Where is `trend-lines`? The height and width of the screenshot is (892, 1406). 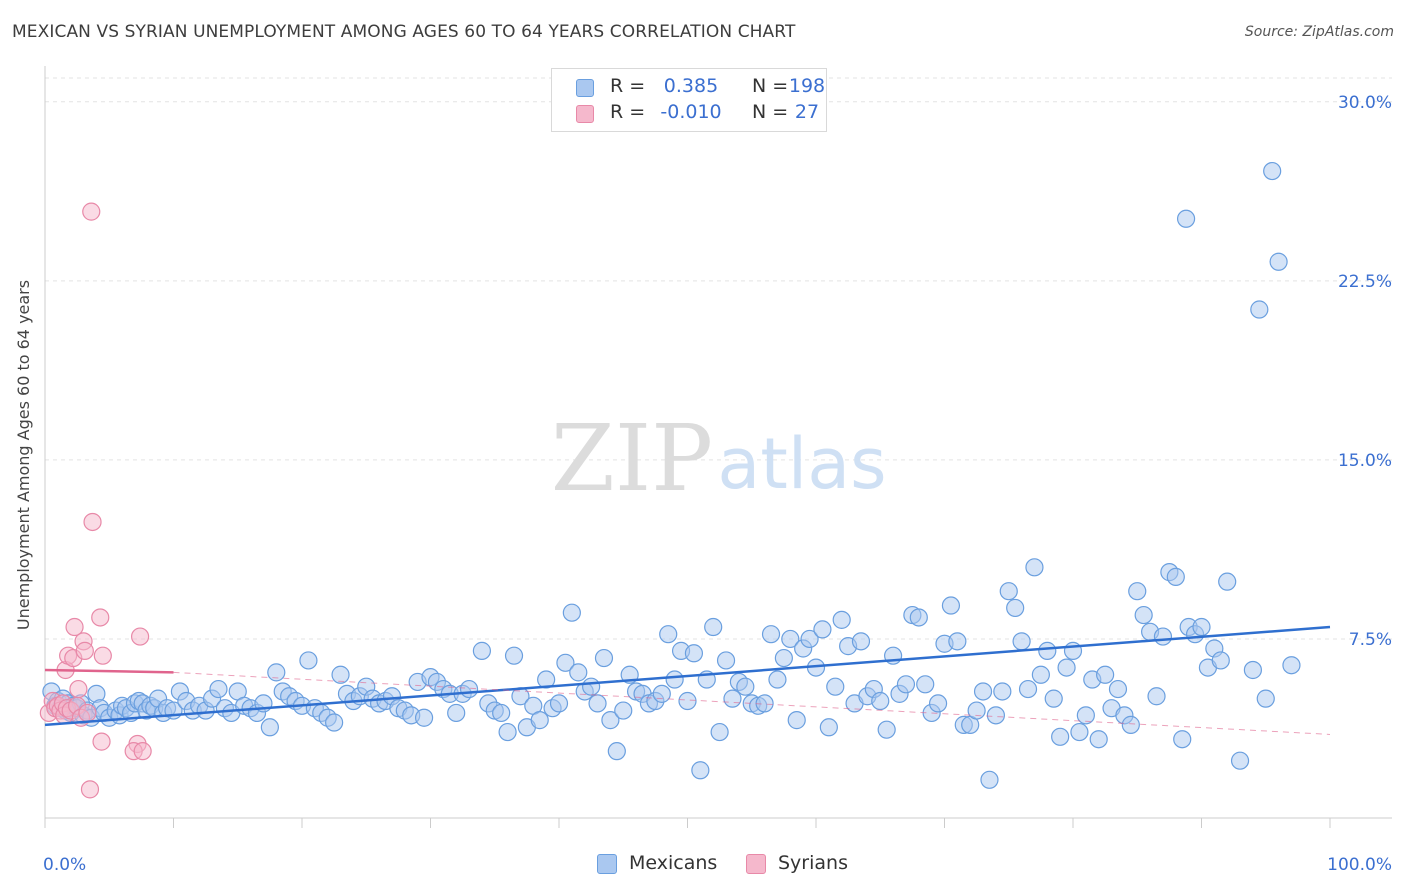
trend-lines is located at coordinates (687, 680).